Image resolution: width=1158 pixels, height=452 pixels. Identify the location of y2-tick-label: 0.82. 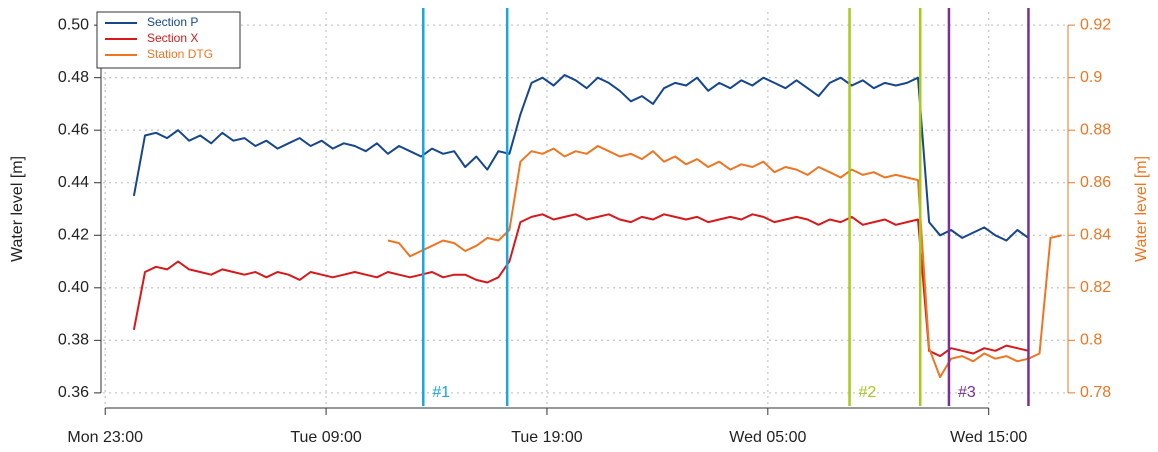
(1095, 287).